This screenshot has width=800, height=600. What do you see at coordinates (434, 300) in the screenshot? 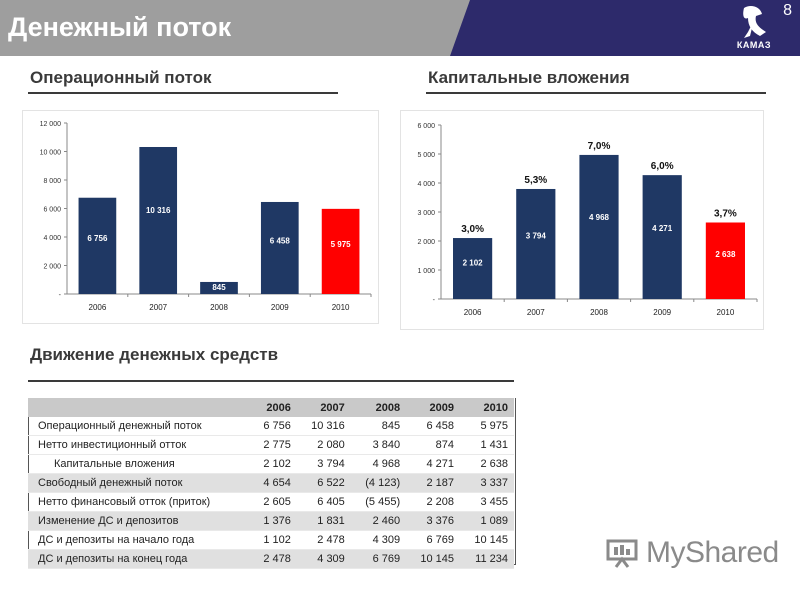
I see `y-tick-label: -` at bounding box center [434, 300].